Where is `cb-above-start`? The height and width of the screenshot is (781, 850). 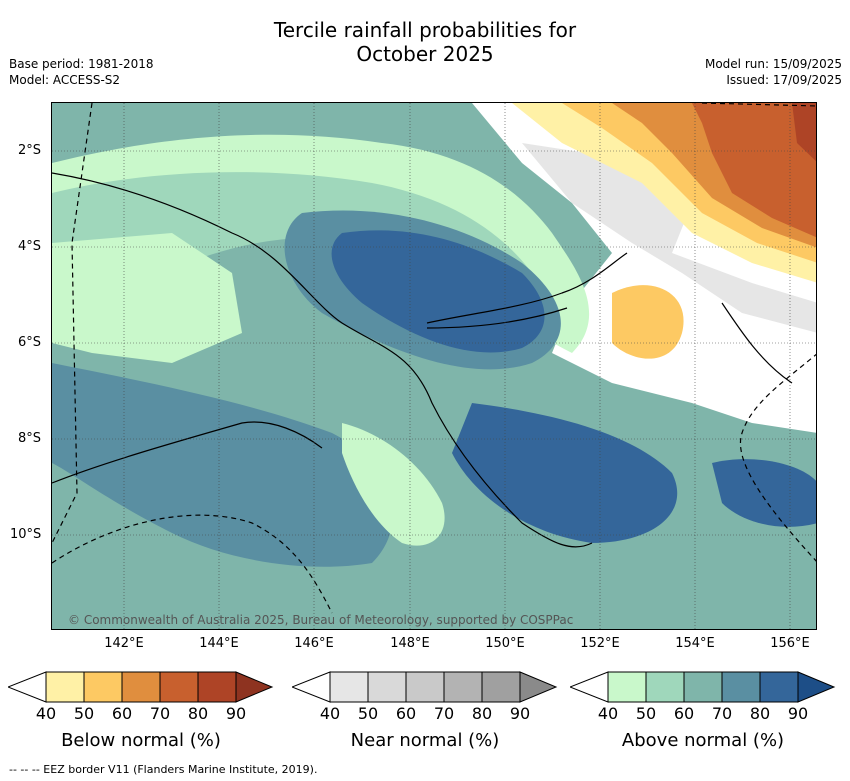
cb-above-start is located at coordinates (589, 687).